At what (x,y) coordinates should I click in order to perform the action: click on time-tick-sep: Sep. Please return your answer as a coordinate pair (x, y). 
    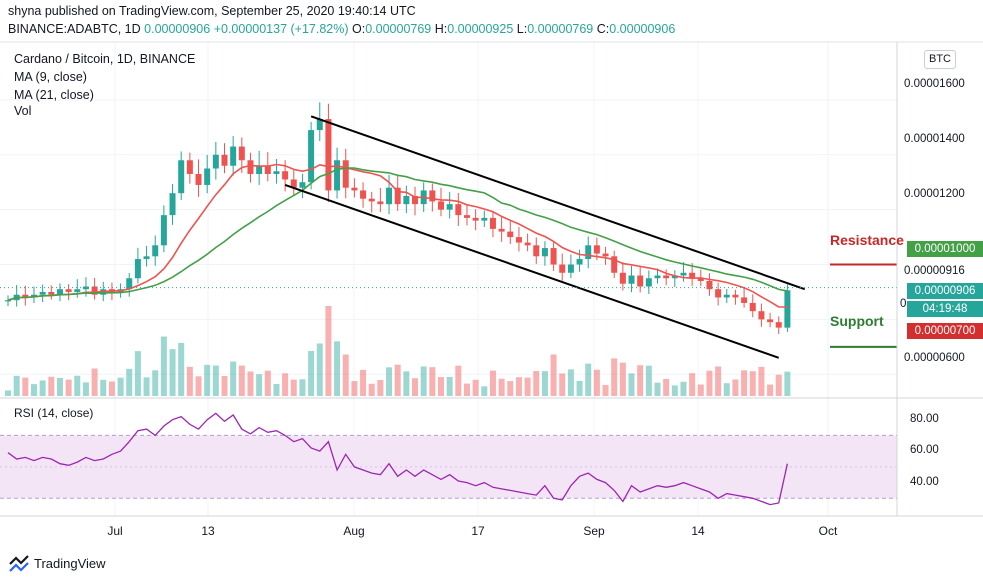
    Looking at the image, I should click on (594, 531).